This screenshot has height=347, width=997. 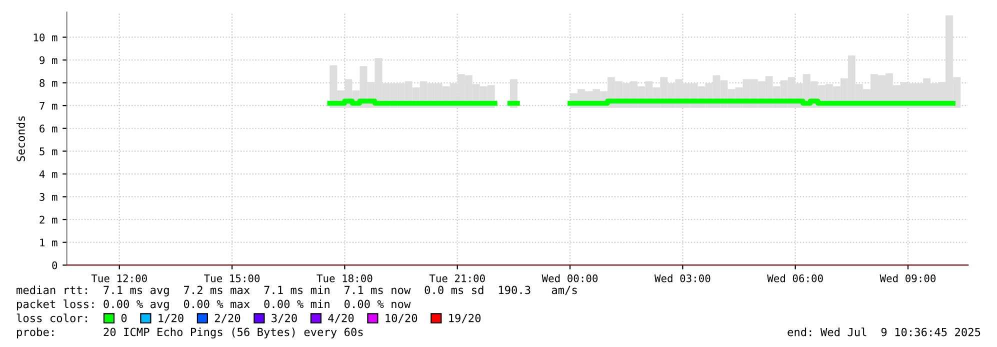 What do you see at coordinates (227, 319) in the screenshot?
I see `legend-label: 2/20` at bounding box center [227, 319].